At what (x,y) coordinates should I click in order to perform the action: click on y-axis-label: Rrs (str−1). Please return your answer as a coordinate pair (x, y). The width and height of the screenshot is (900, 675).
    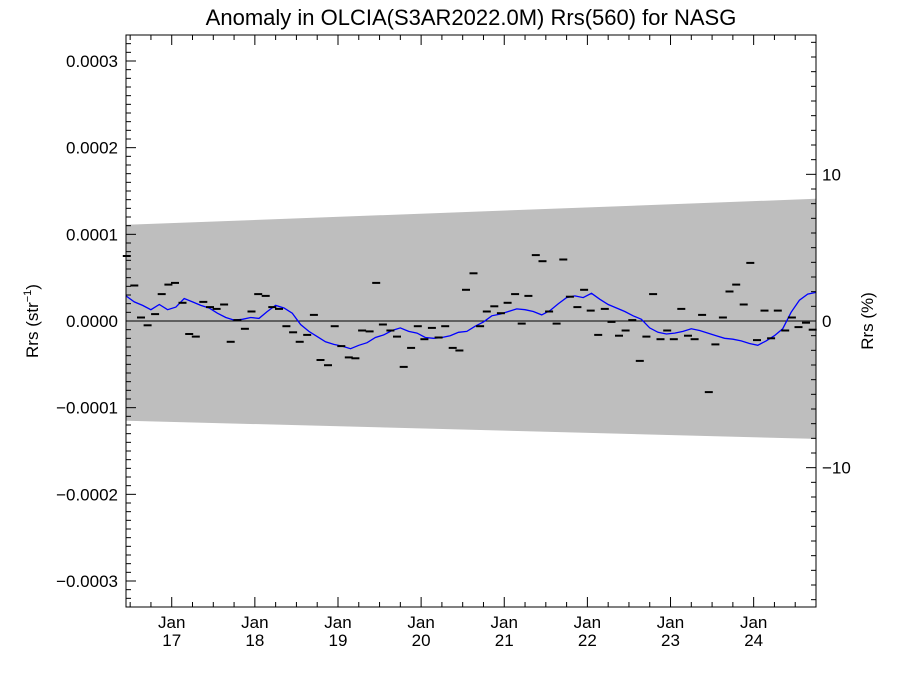
    Looking at the image, I should click on (32, 321).